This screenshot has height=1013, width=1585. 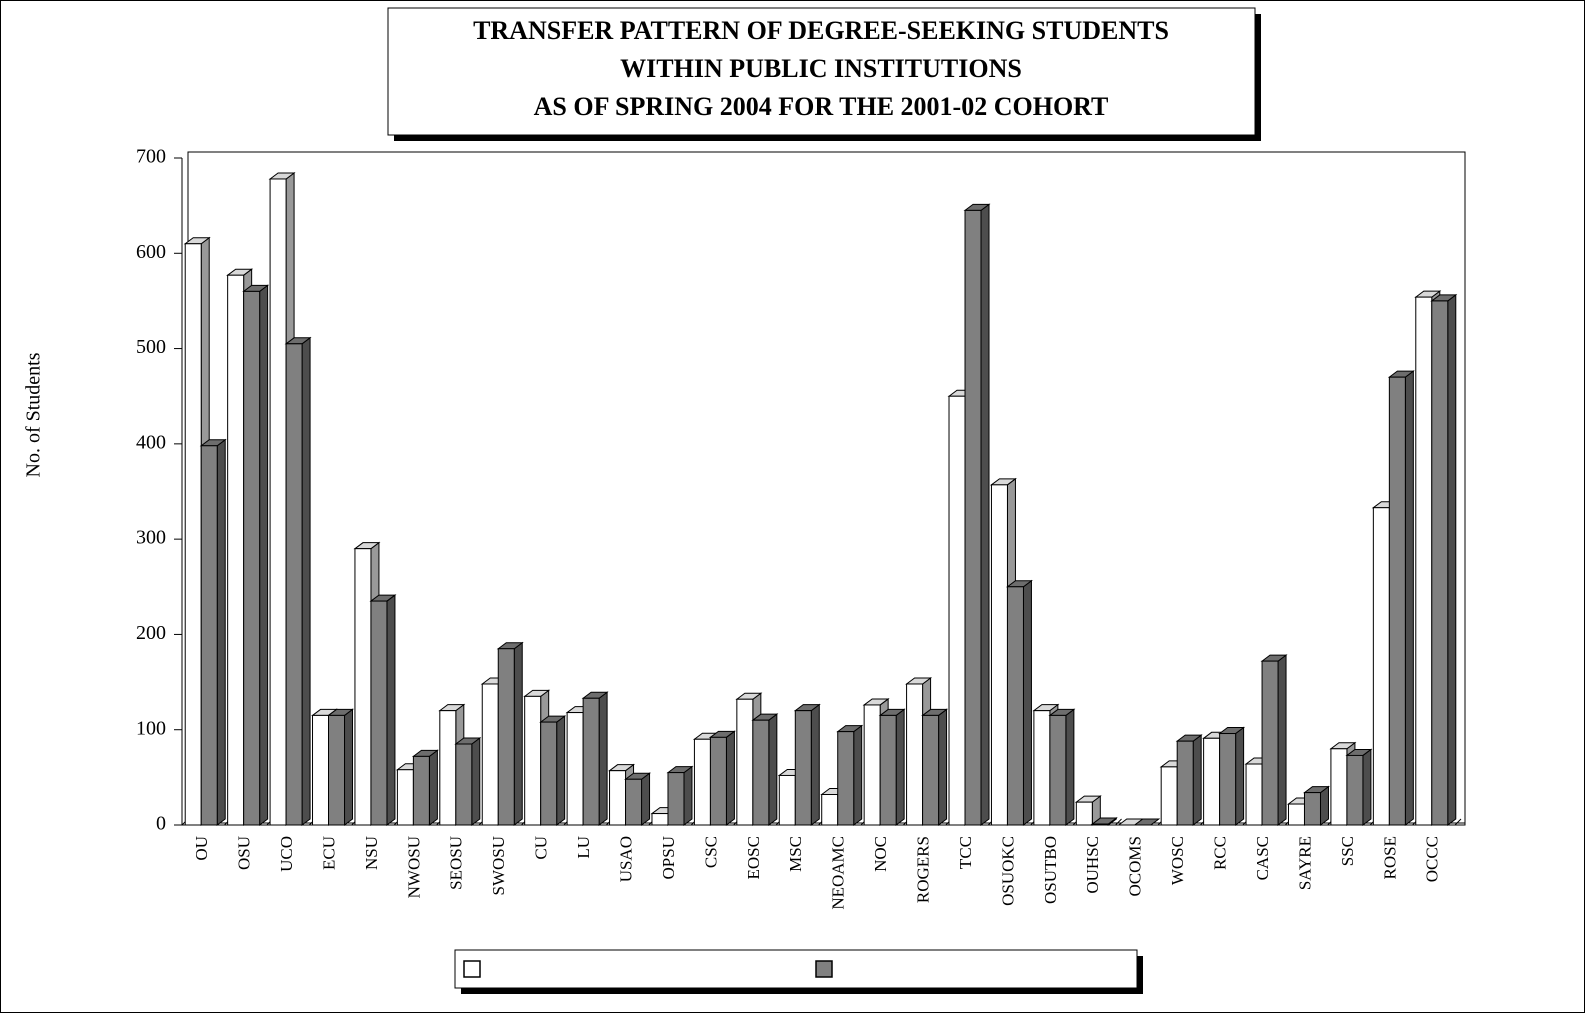 What do you see at coordinates (151, 442) in the screenshot?
I see `y-tick-label: 400` at bounding box center [151, 442].